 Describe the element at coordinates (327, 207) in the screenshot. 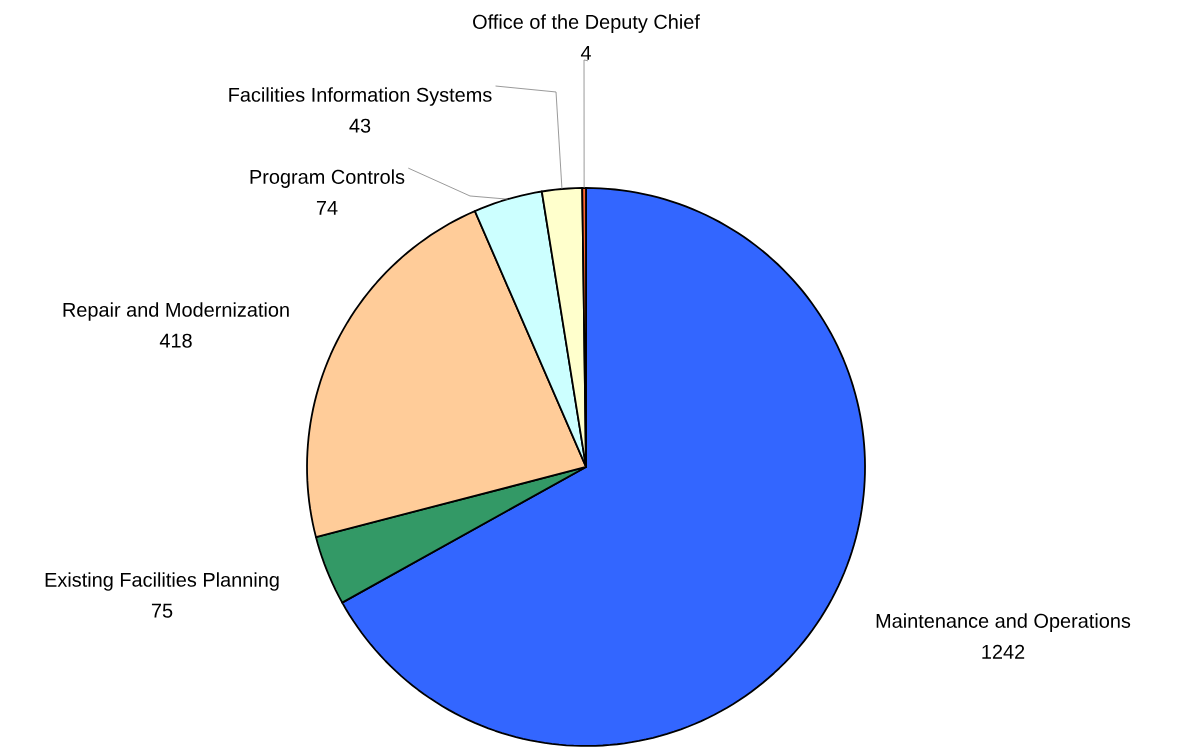

I see `data-label: 74` at that location.